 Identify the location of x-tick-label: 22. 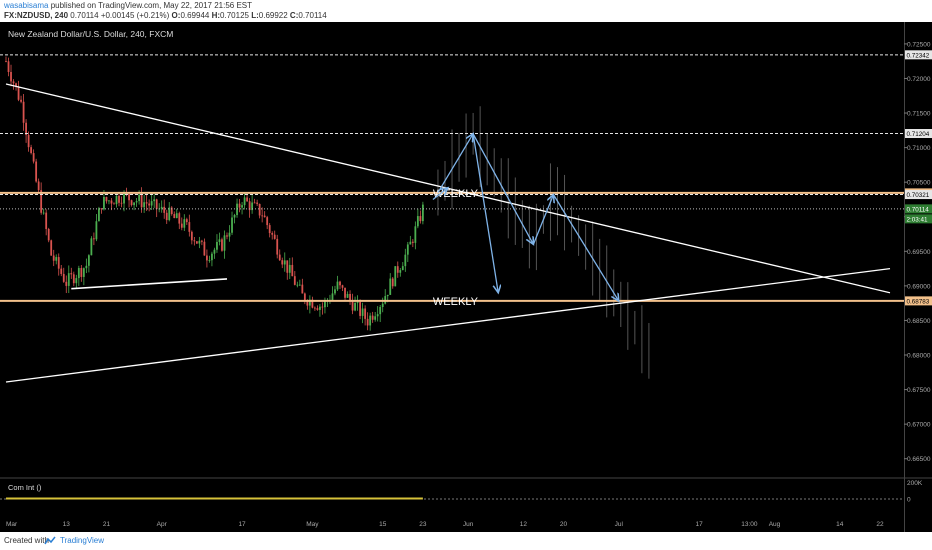
(880, 524).